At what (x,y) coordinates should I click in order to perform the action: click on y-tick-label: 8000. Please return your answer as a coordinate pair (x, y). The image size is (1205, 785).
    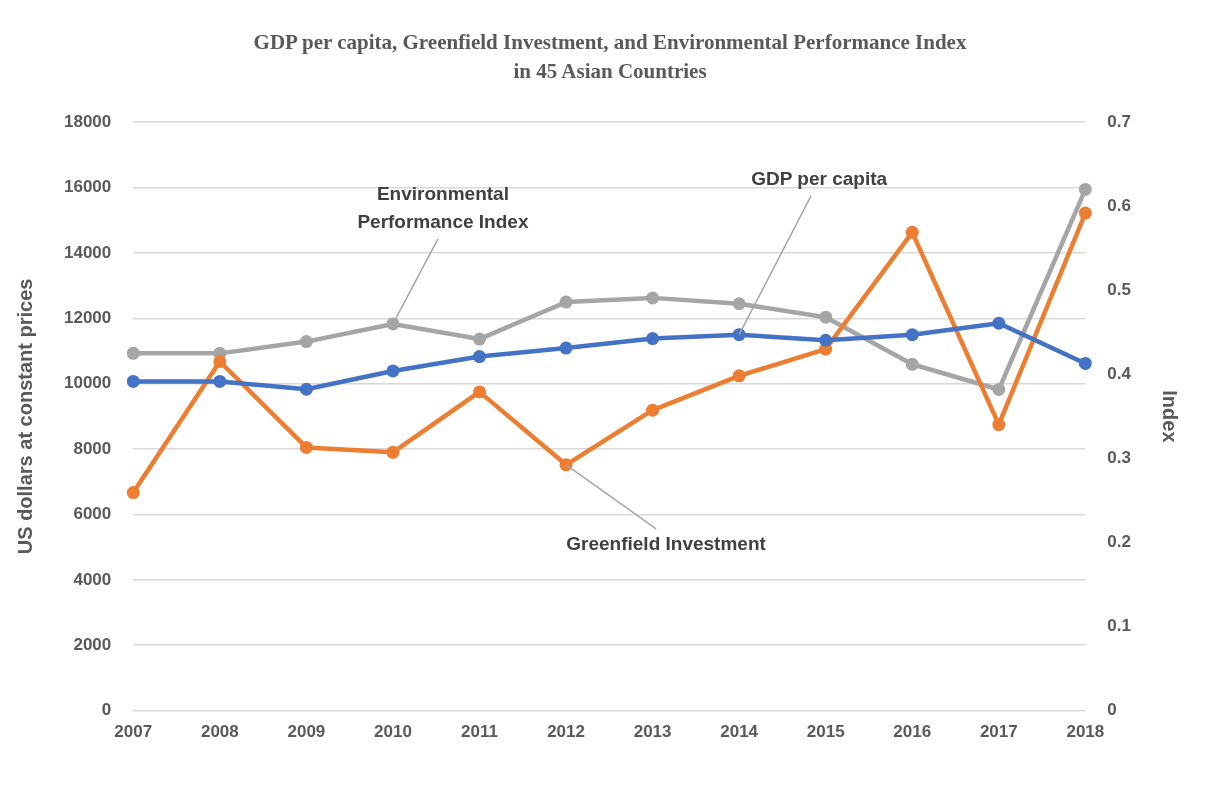
    Looking at the image, I should click on (92, 448).